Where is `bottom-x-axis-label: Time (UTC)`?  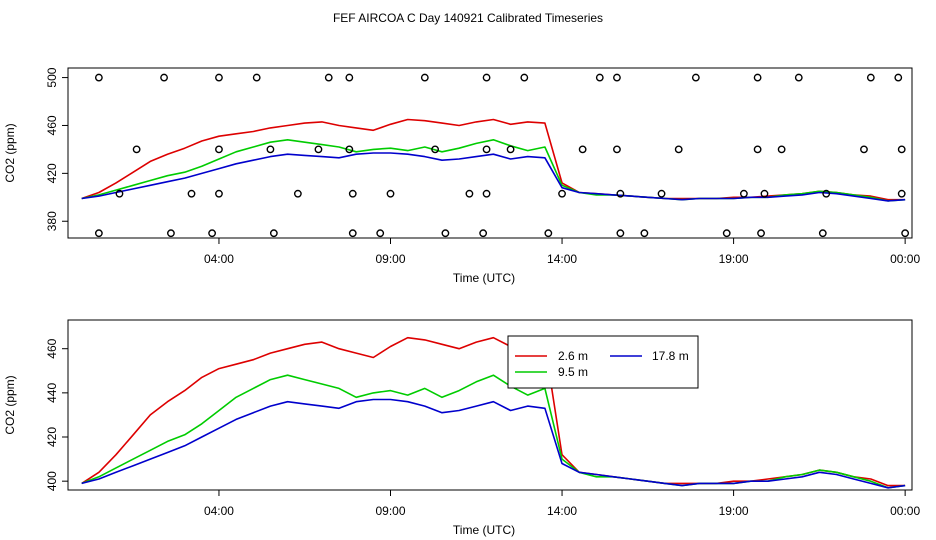 bottom-x-axis-label: Time (UTC) is located at coordinates (484, 530).